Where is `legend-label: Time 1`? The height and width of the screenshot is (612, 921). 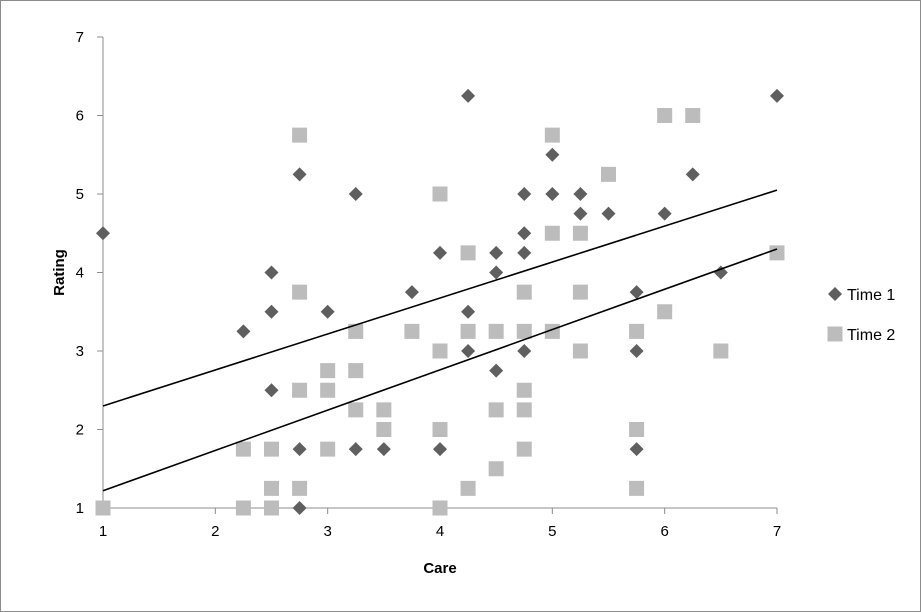
legend-label: Time 1 is located at coordinates (871, 295).